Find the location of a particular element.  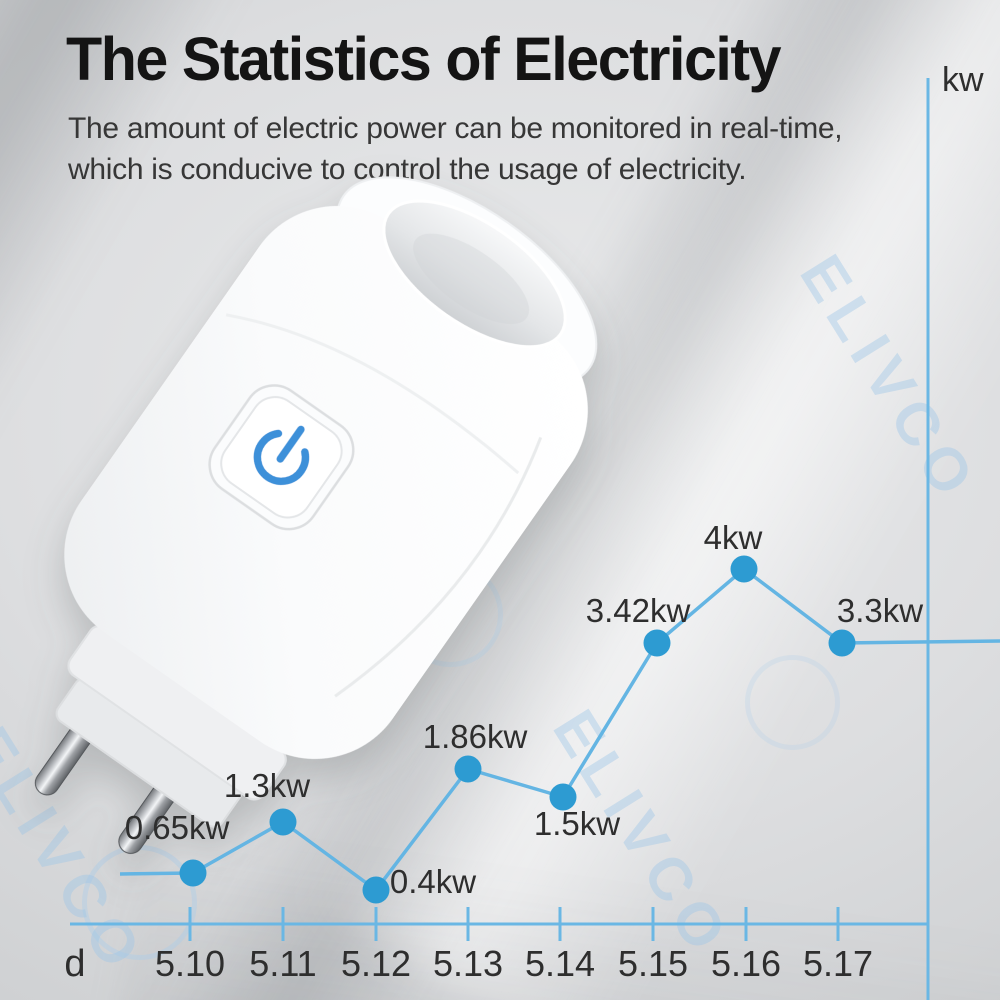

data-point-label: 0.4kw is located at coordinates (433, 881).